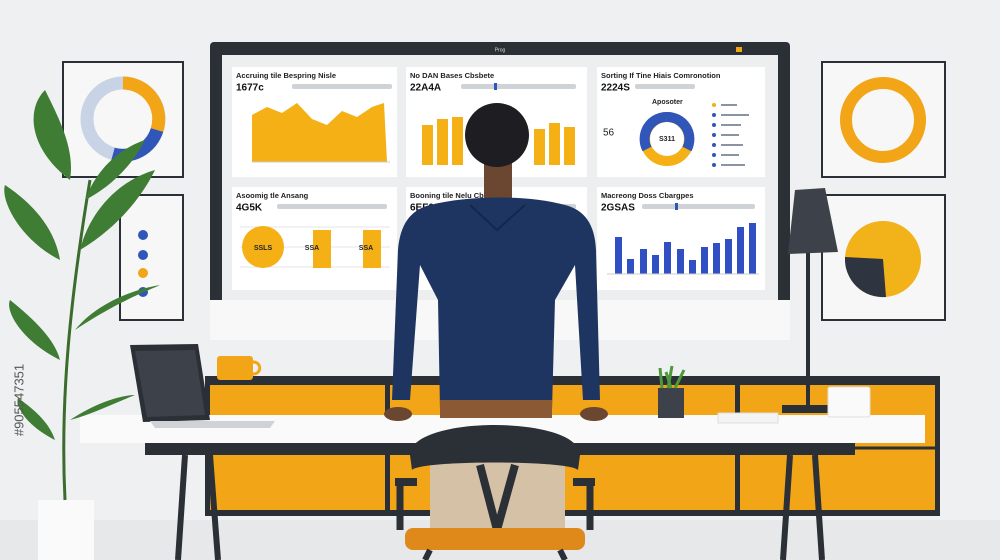 Image resolution: width=1000 pixels, height=560 pixels. I want to click on mug, so click(239, 368).